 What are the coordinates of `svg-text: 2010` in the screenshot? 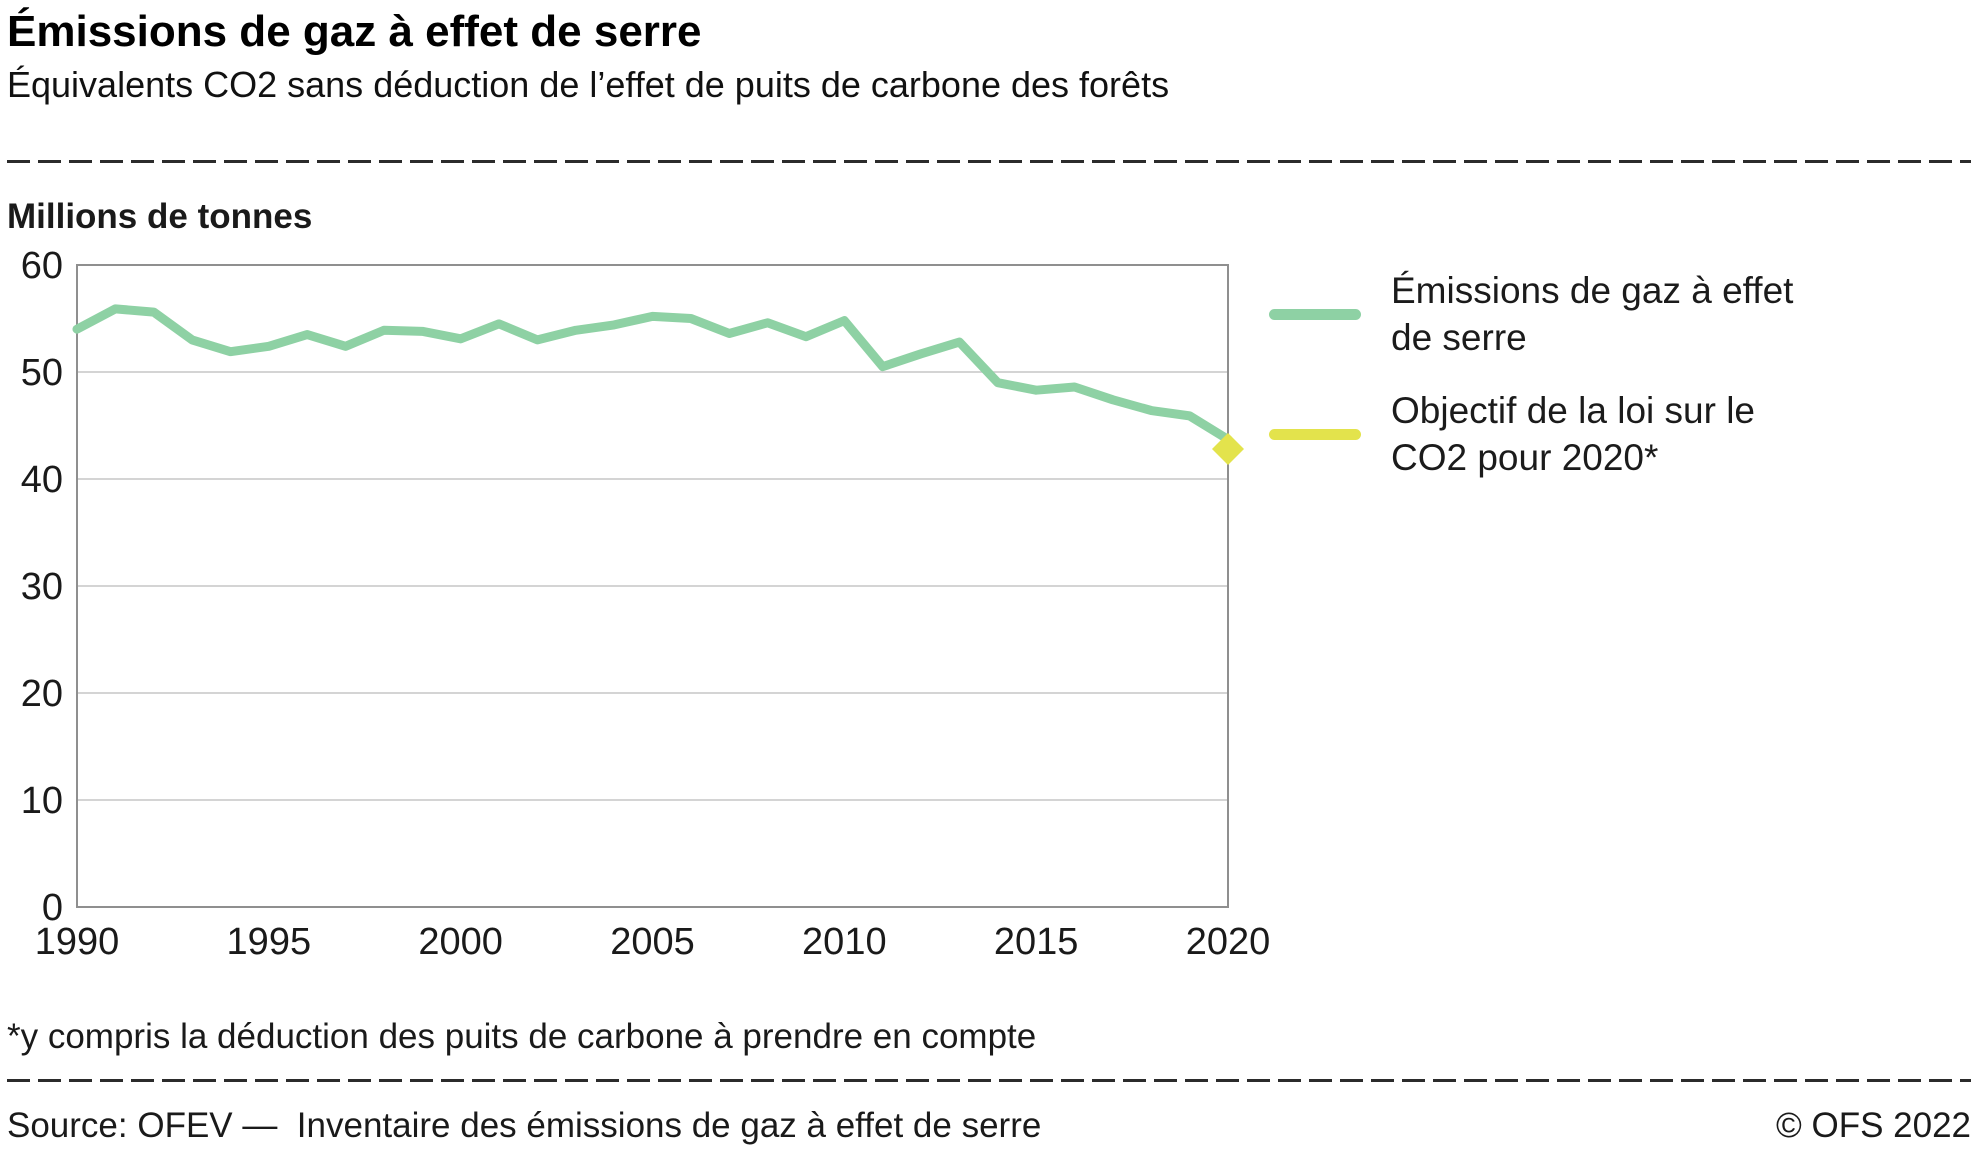 It's located at (844, 942).